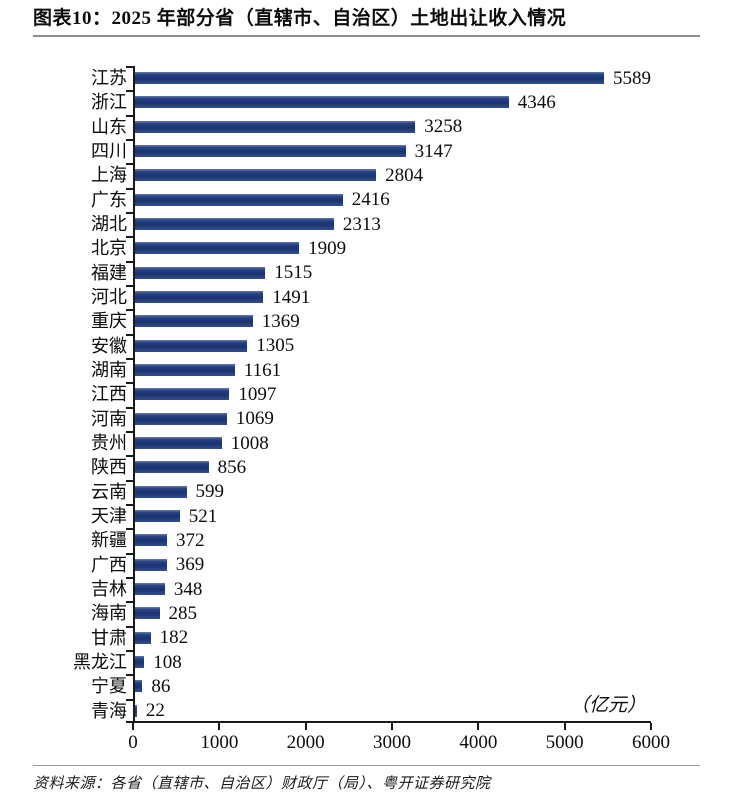  Describe the element at coordinates (109, 589) in the screenshot. I see `category-label: 吉林` at that location.